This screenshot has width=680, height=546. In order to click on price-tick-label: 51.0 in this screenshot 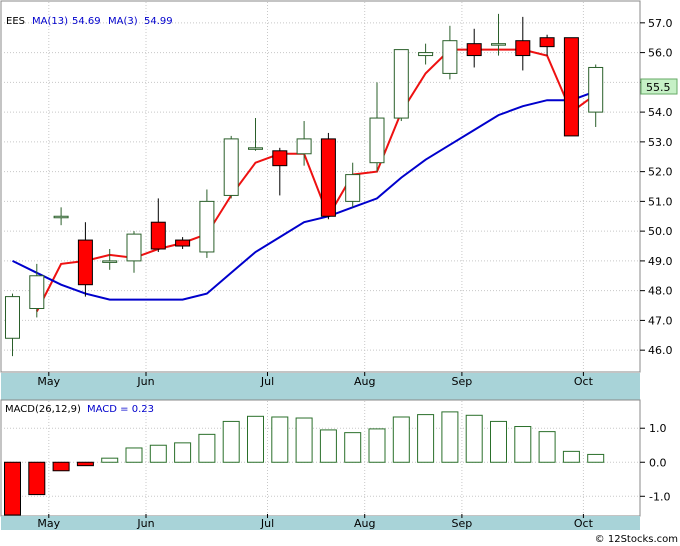, I will do `click(660, 201)`.